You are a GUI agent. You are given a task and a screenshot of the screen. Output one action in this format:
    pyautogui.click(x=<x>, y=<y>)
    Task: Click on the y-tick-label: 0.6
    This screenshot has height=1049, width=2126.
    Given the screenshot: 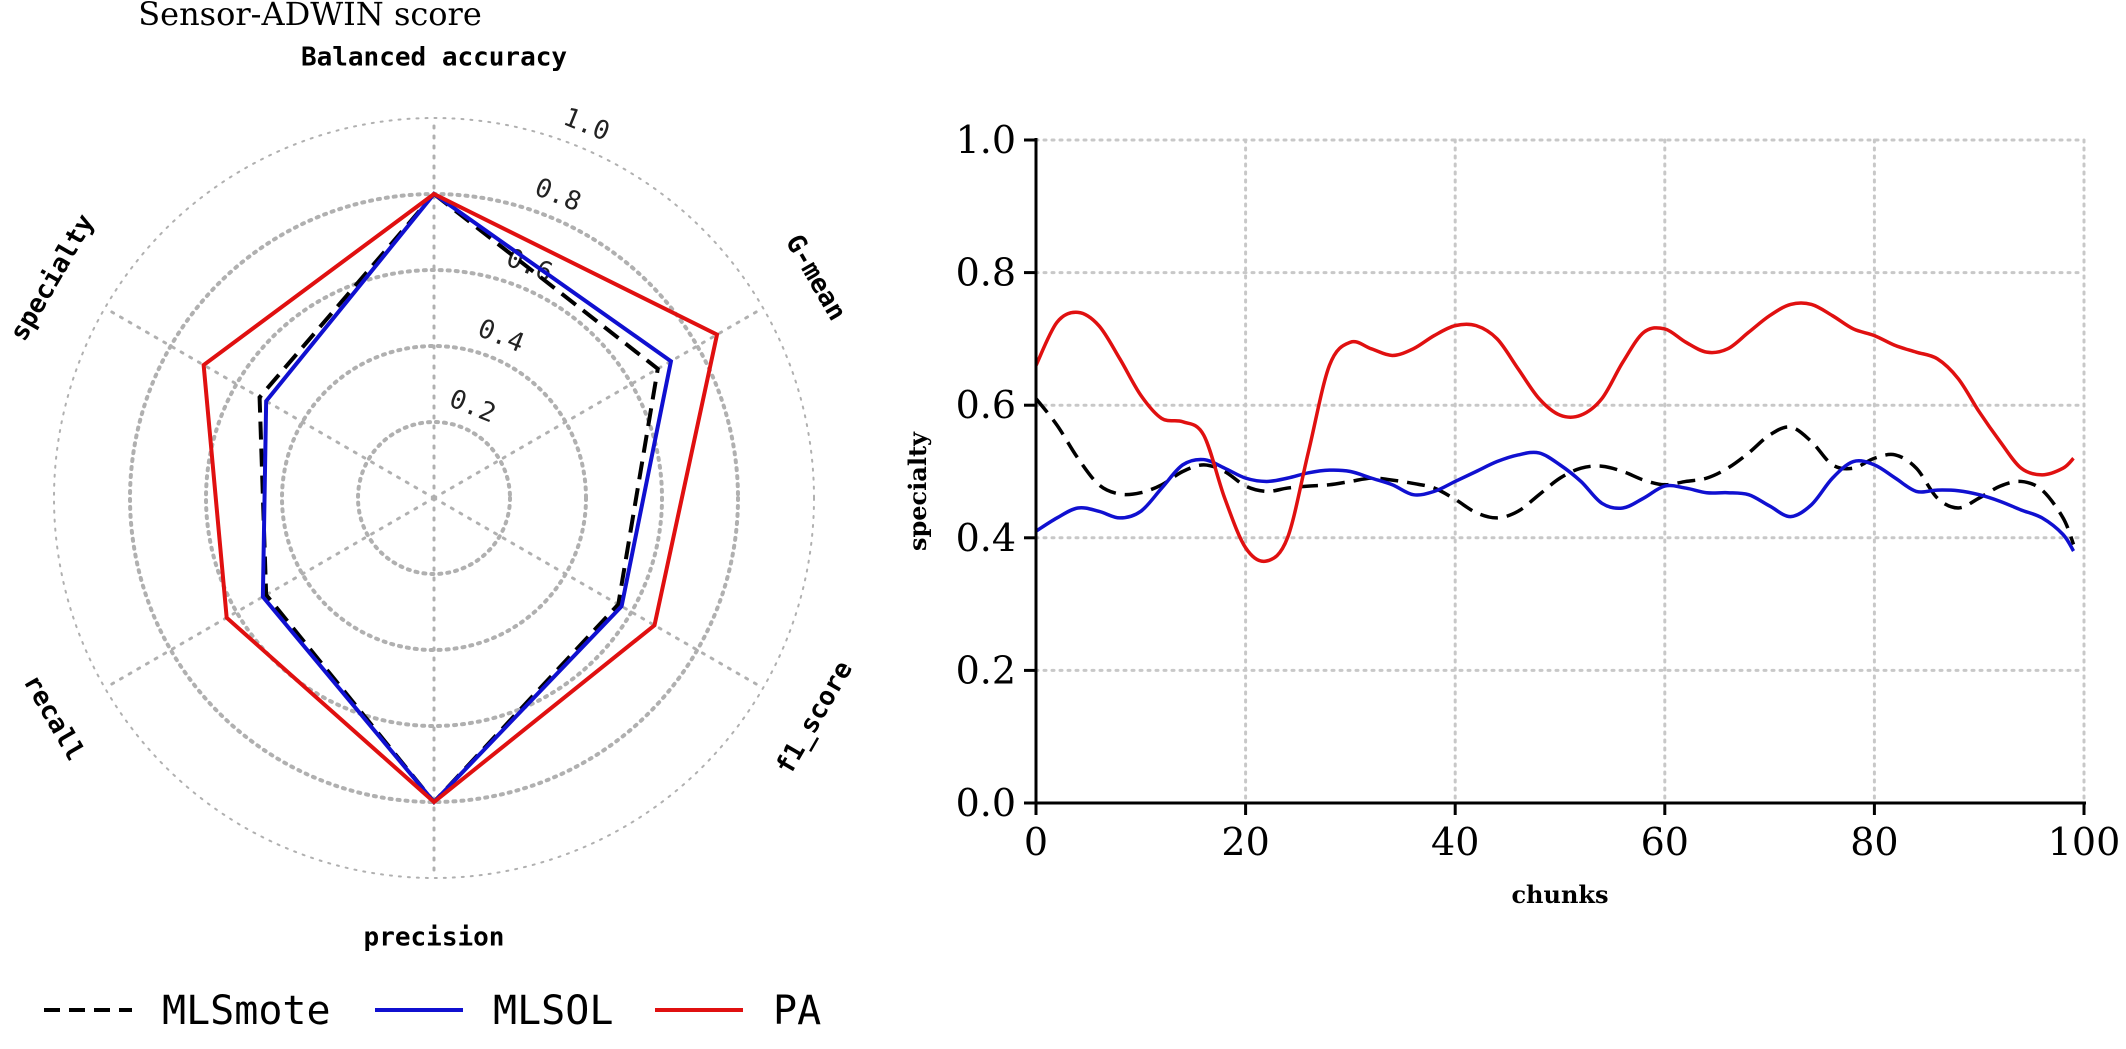 What is the action you would take?
    pyautogui.click(x=986, y=405)
    